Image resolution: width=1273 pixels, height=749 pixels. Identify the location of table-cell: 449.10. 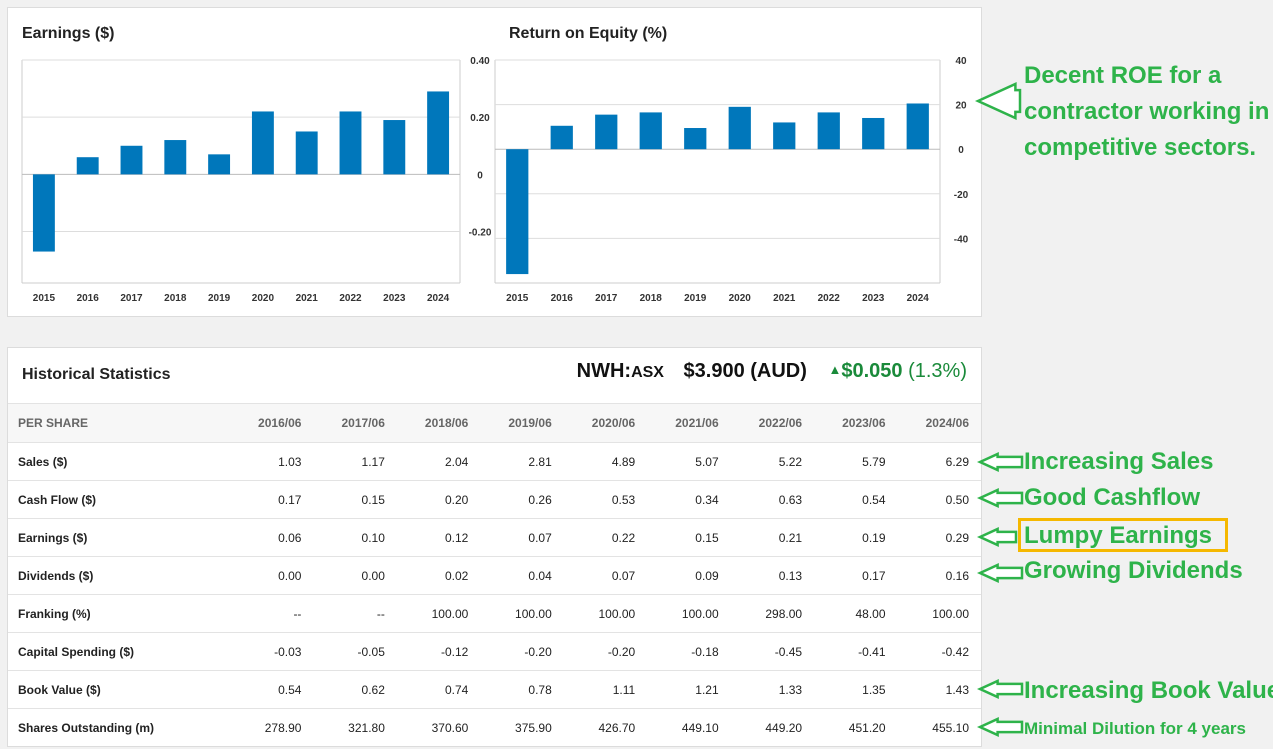
(689, 727).